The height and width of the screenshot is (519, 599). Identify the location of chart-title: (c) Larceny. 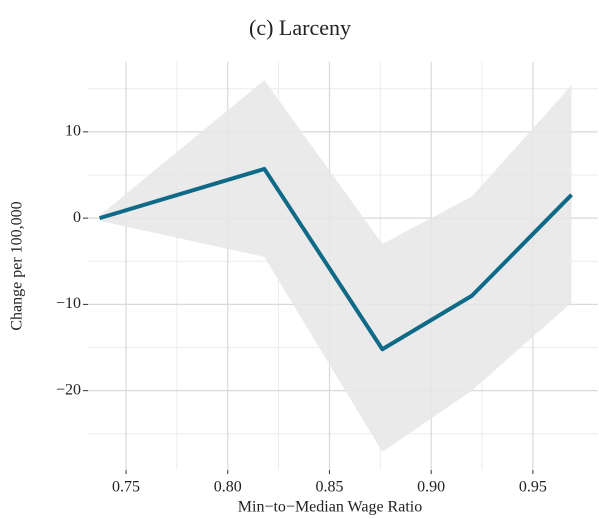
(300, 27).